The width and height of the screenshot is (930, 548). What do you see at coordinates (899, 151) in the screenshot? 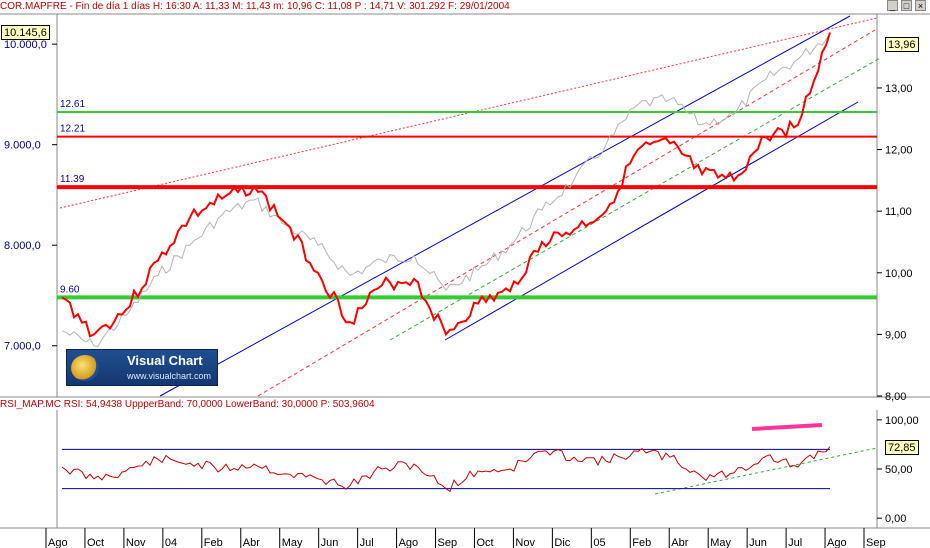
I see `right-tick-label-1: 12,00` at bounding box center [899, 151].